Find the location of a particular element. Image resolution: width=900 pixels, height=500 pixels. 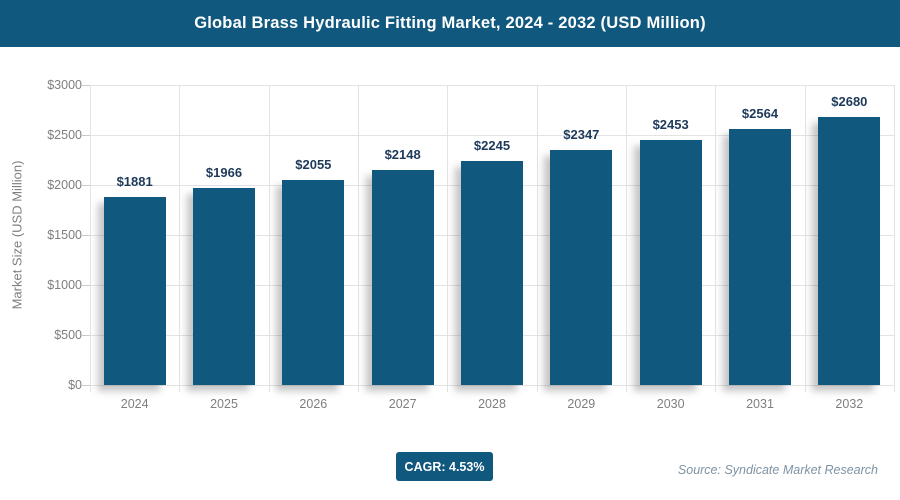

x-axis-tick-label: 2025 is located at coordinates (224, 404).